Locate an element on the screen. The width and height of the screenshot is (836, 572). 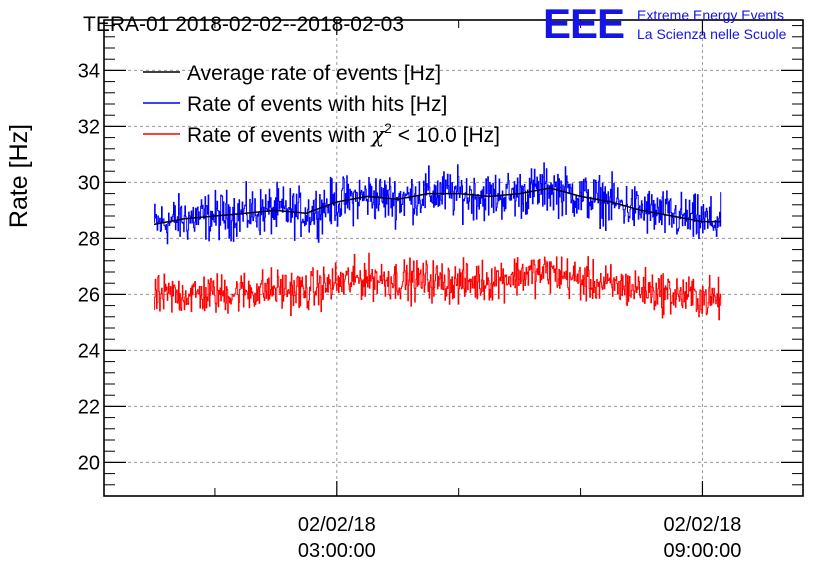
series-hits is located at coordinates (438, 203).